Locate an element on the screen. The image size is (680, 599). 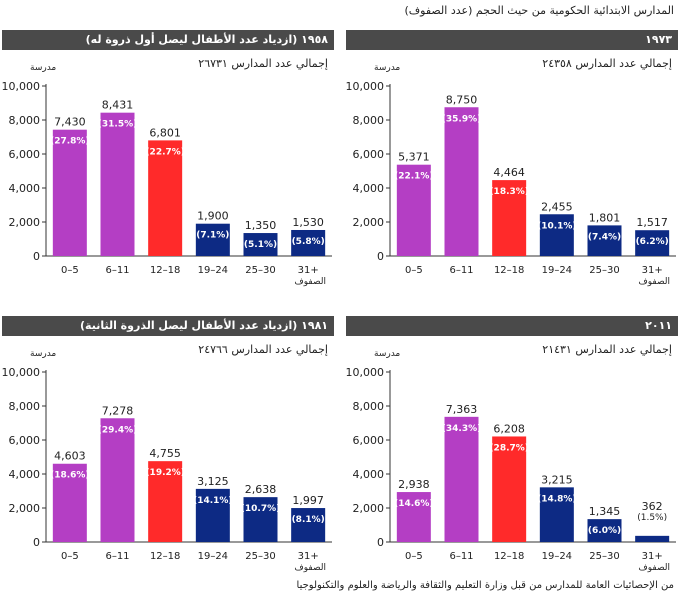
bar-percent-label: (1.5%) is located at coordinates (652, 518).